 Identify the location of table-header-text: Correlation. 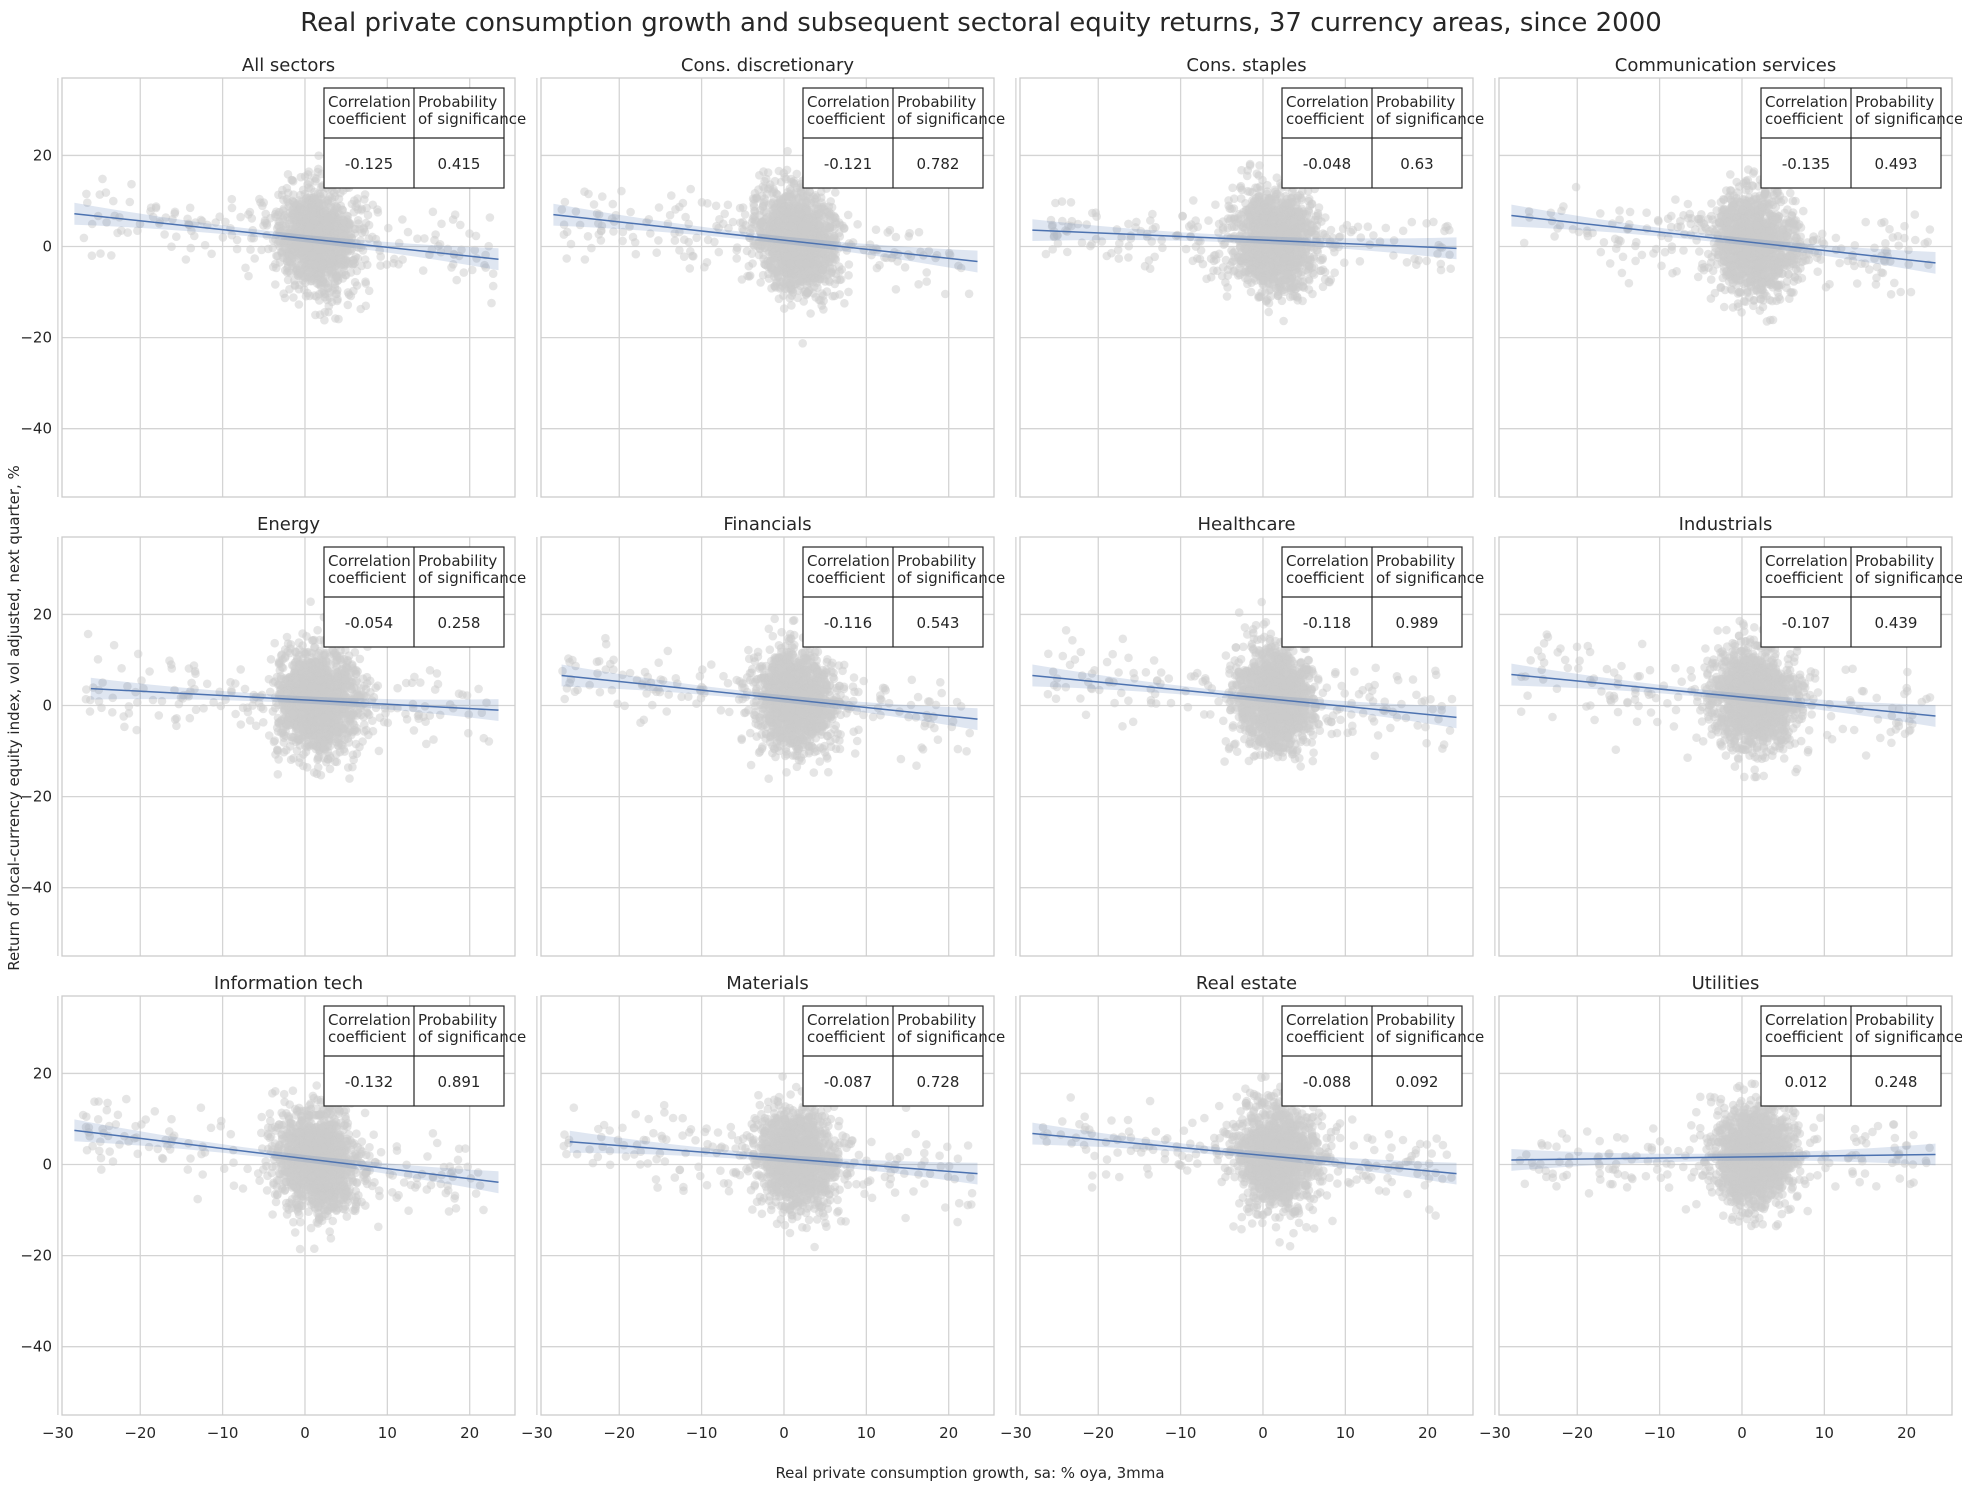
(1327, 102).